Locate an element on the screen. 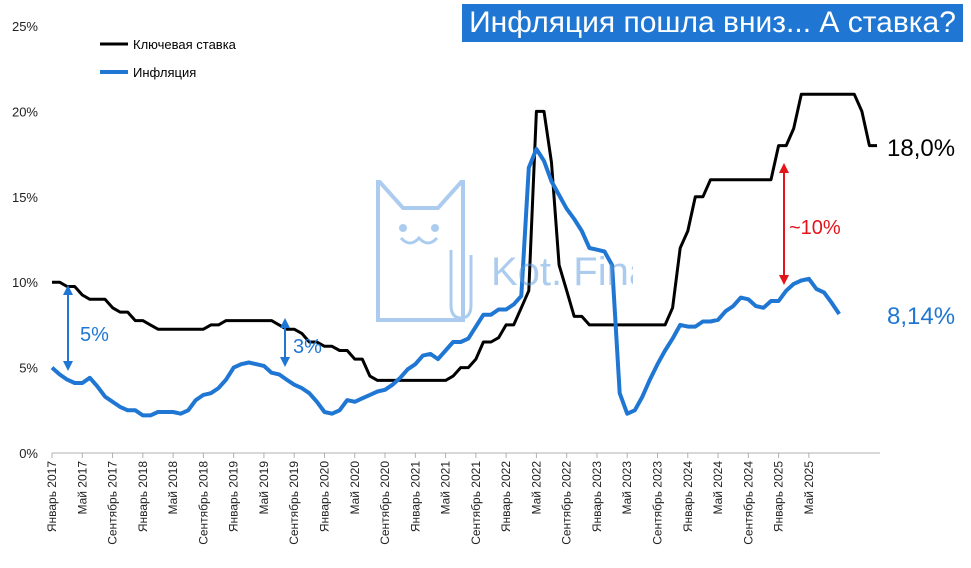 This screenshot has height=568, width=971. x-tick-label: Январь 2020 is located at coordinates (324, 496).